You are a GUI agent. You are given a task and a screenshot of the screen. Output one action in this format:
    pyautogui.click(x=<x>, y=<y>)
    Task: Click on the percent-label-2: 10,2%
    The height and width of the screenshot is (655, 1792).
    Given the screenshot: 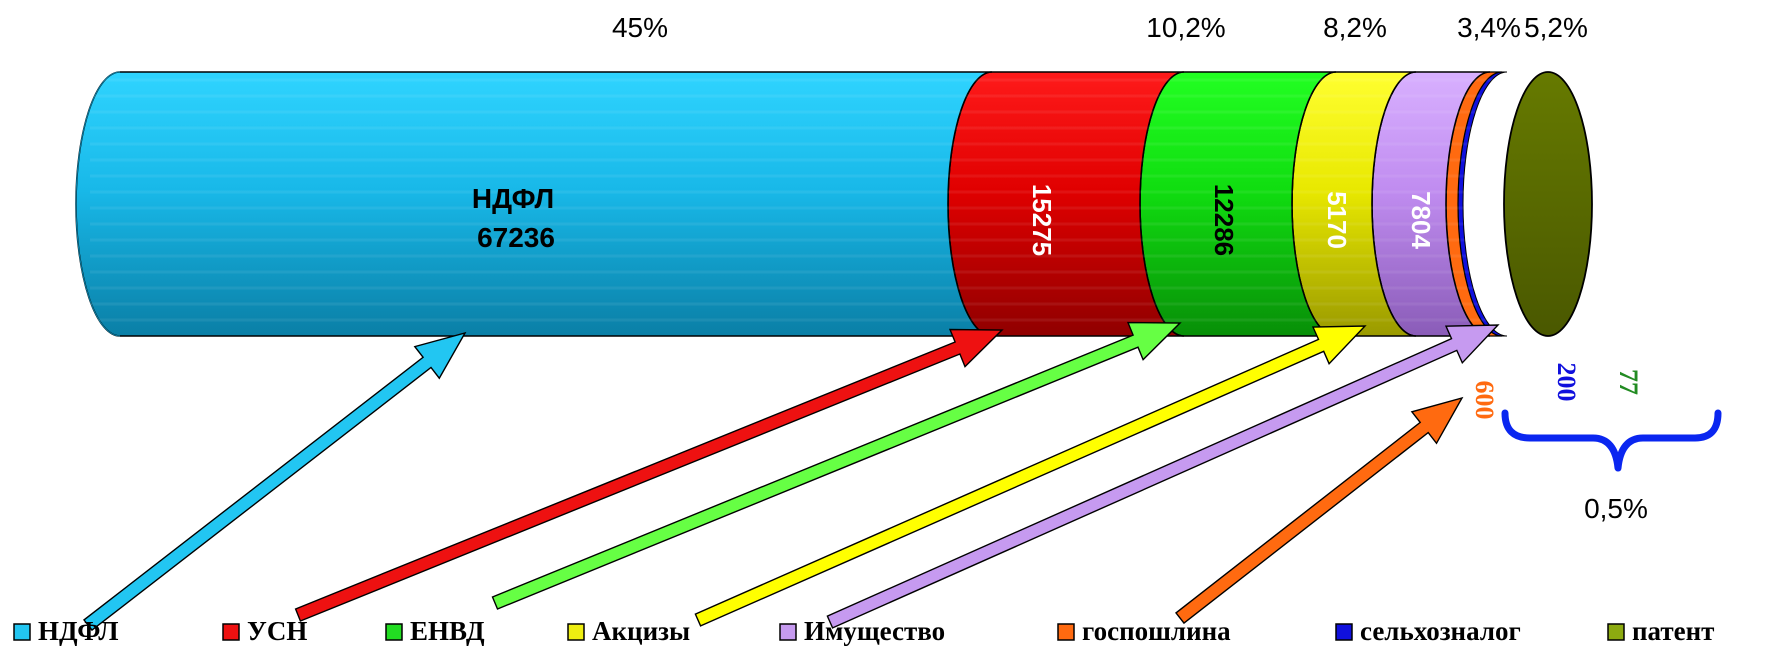 What is the action you would take?
    pyautogui.click(x=1185, y=27)
    